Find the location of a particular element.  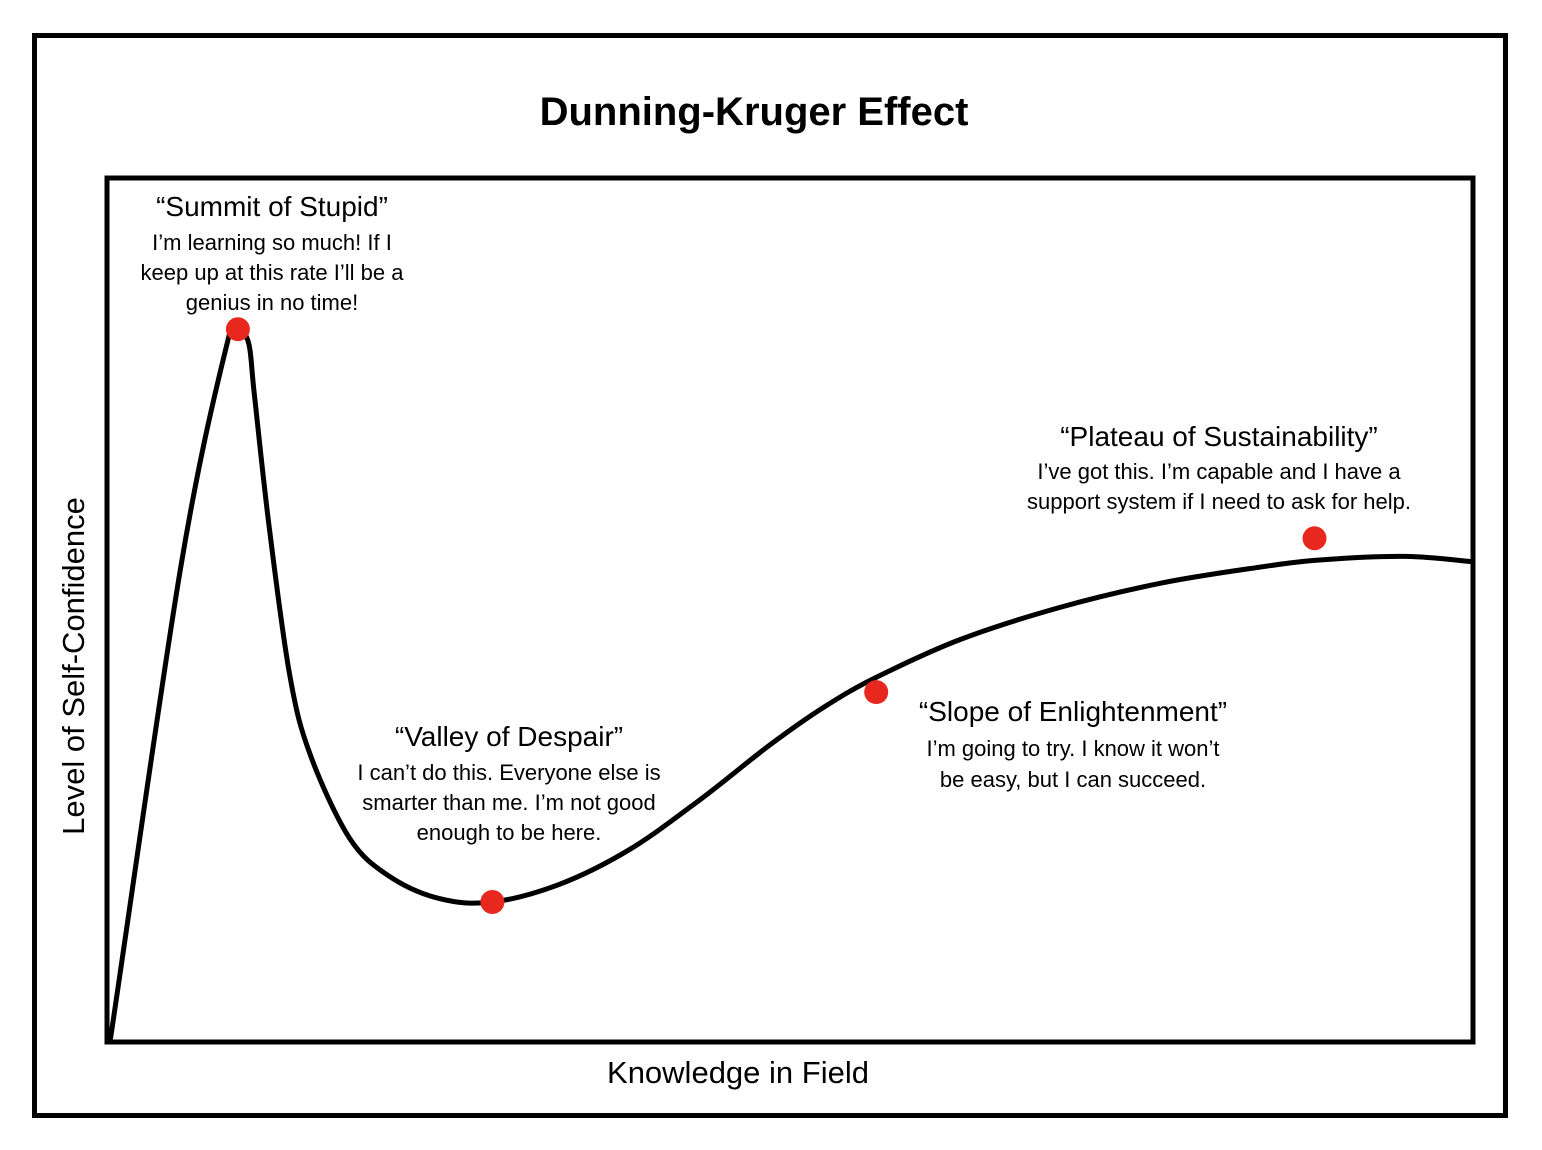

annotation-line: keep up at this rate I’ll be a is located at coordinates (273, 272).